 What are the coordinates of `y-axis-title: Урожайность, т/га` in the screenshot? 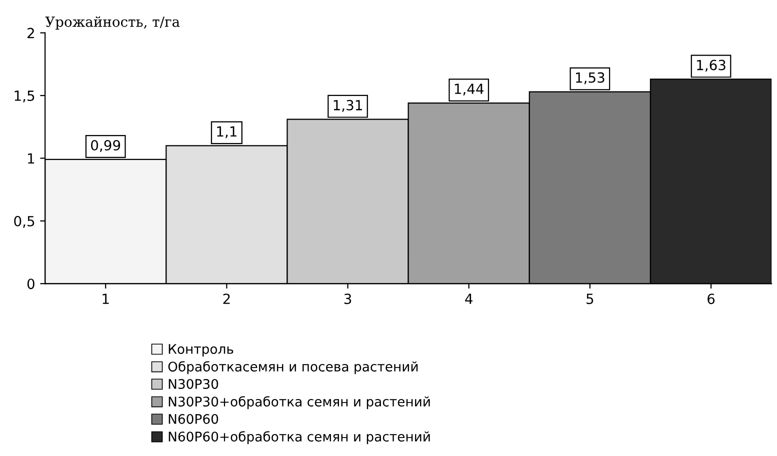 It's located at (112, 23).